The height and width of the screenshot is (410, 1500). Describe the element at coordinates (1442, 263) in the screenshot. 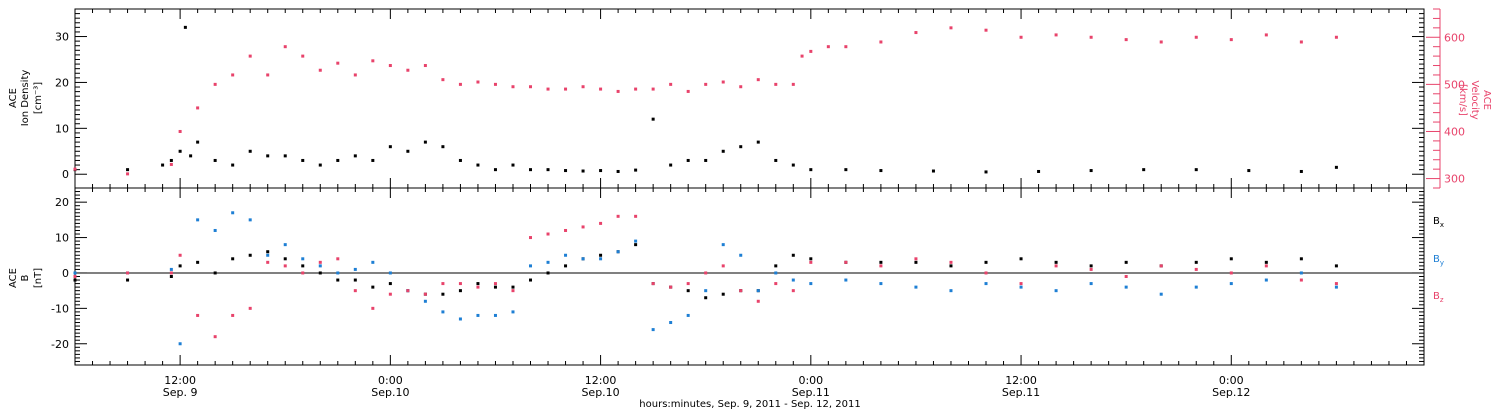

I see `legend-by-subscript: y` at that location.